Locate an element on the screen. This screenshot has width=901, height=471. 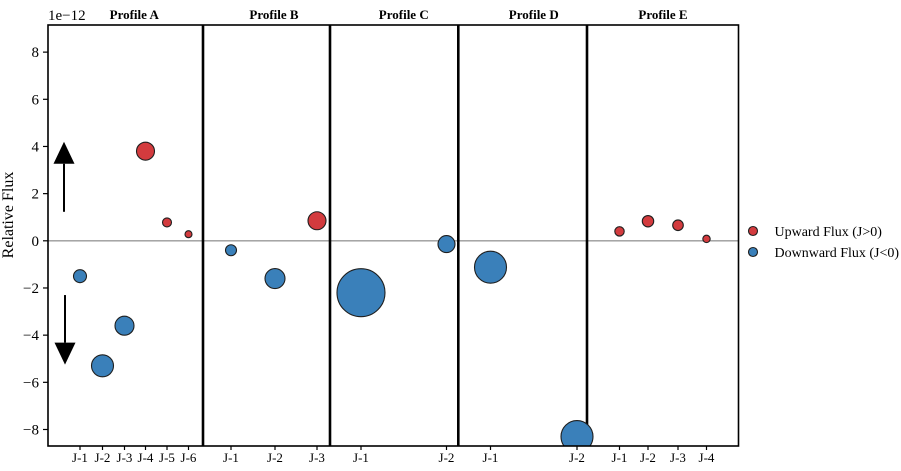
panel-title-profile-e: Profile E is located at coordinates (662, 14).